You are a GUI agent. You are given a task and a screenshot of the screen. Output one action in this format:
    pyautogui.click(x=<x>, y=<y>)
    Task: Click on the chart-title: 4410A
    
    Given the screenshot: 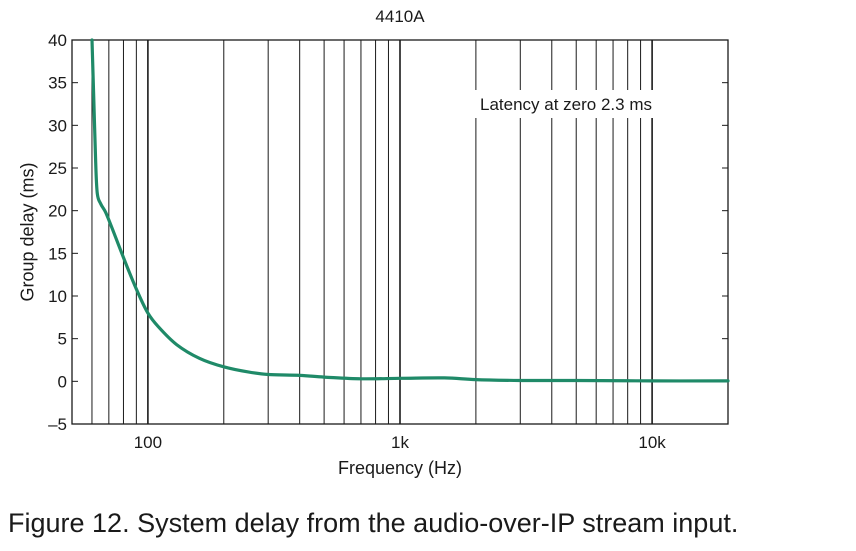 What is the action you would take?
    pyautogui.click(x=400, y=16)
    